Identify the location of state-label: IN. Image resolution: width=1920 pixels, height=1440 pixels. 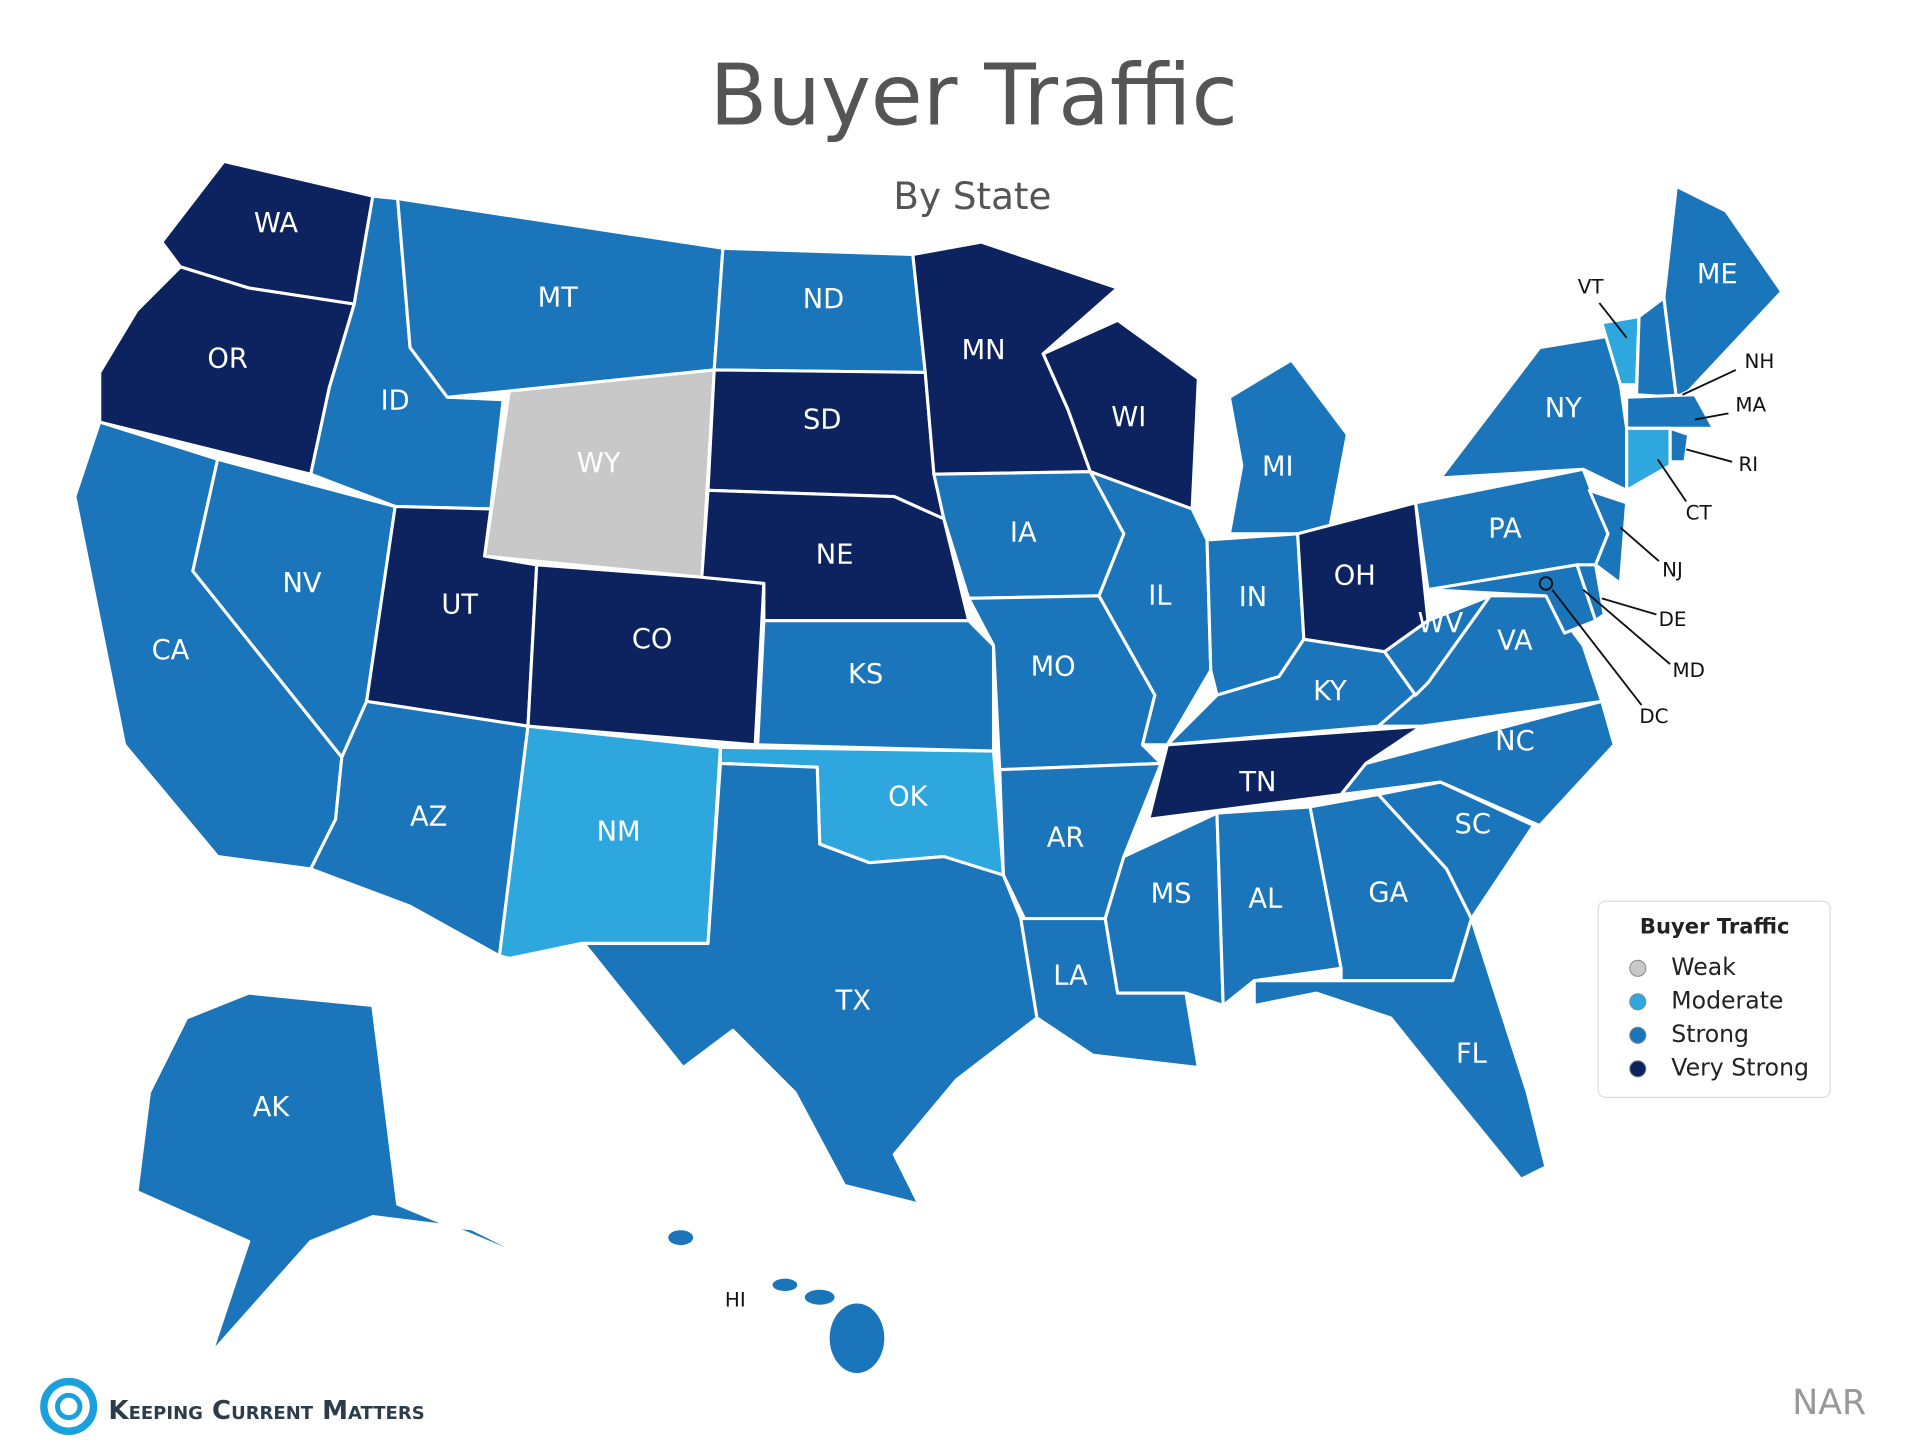
(1253, 597).